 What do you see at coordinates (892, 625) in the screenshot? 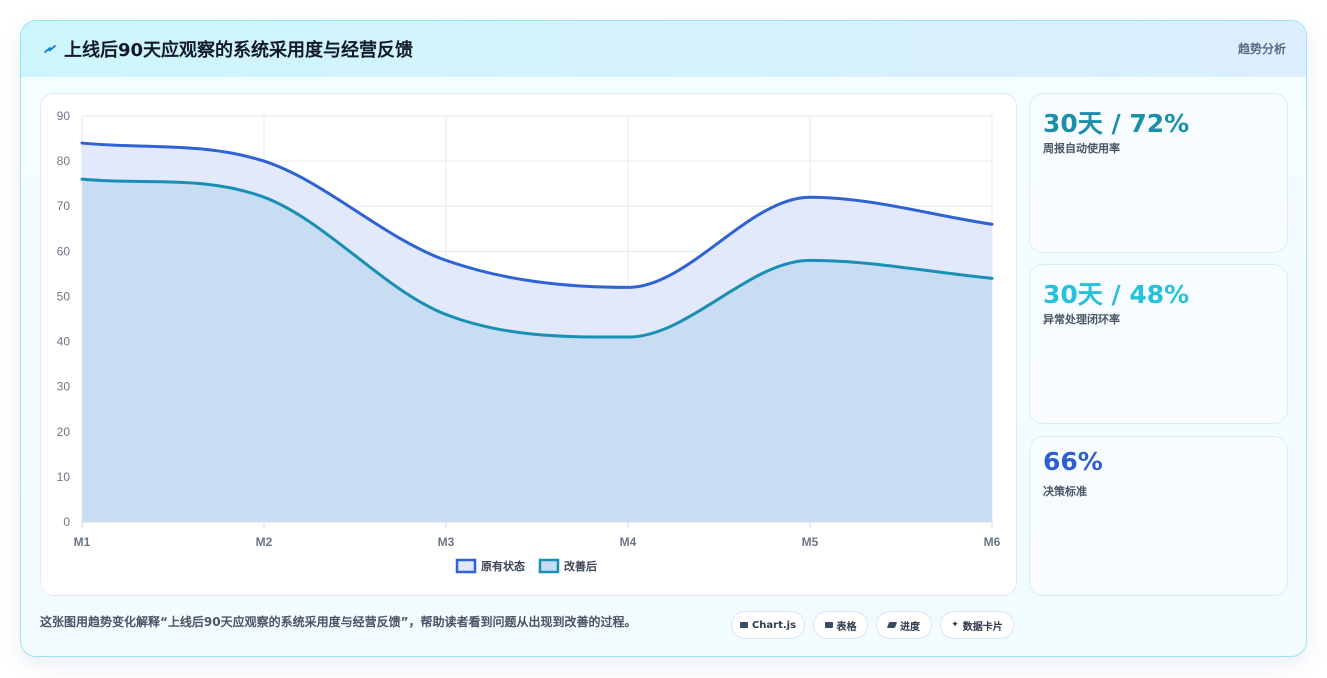
I see `progress-icon` at bounding box center [892, 625].